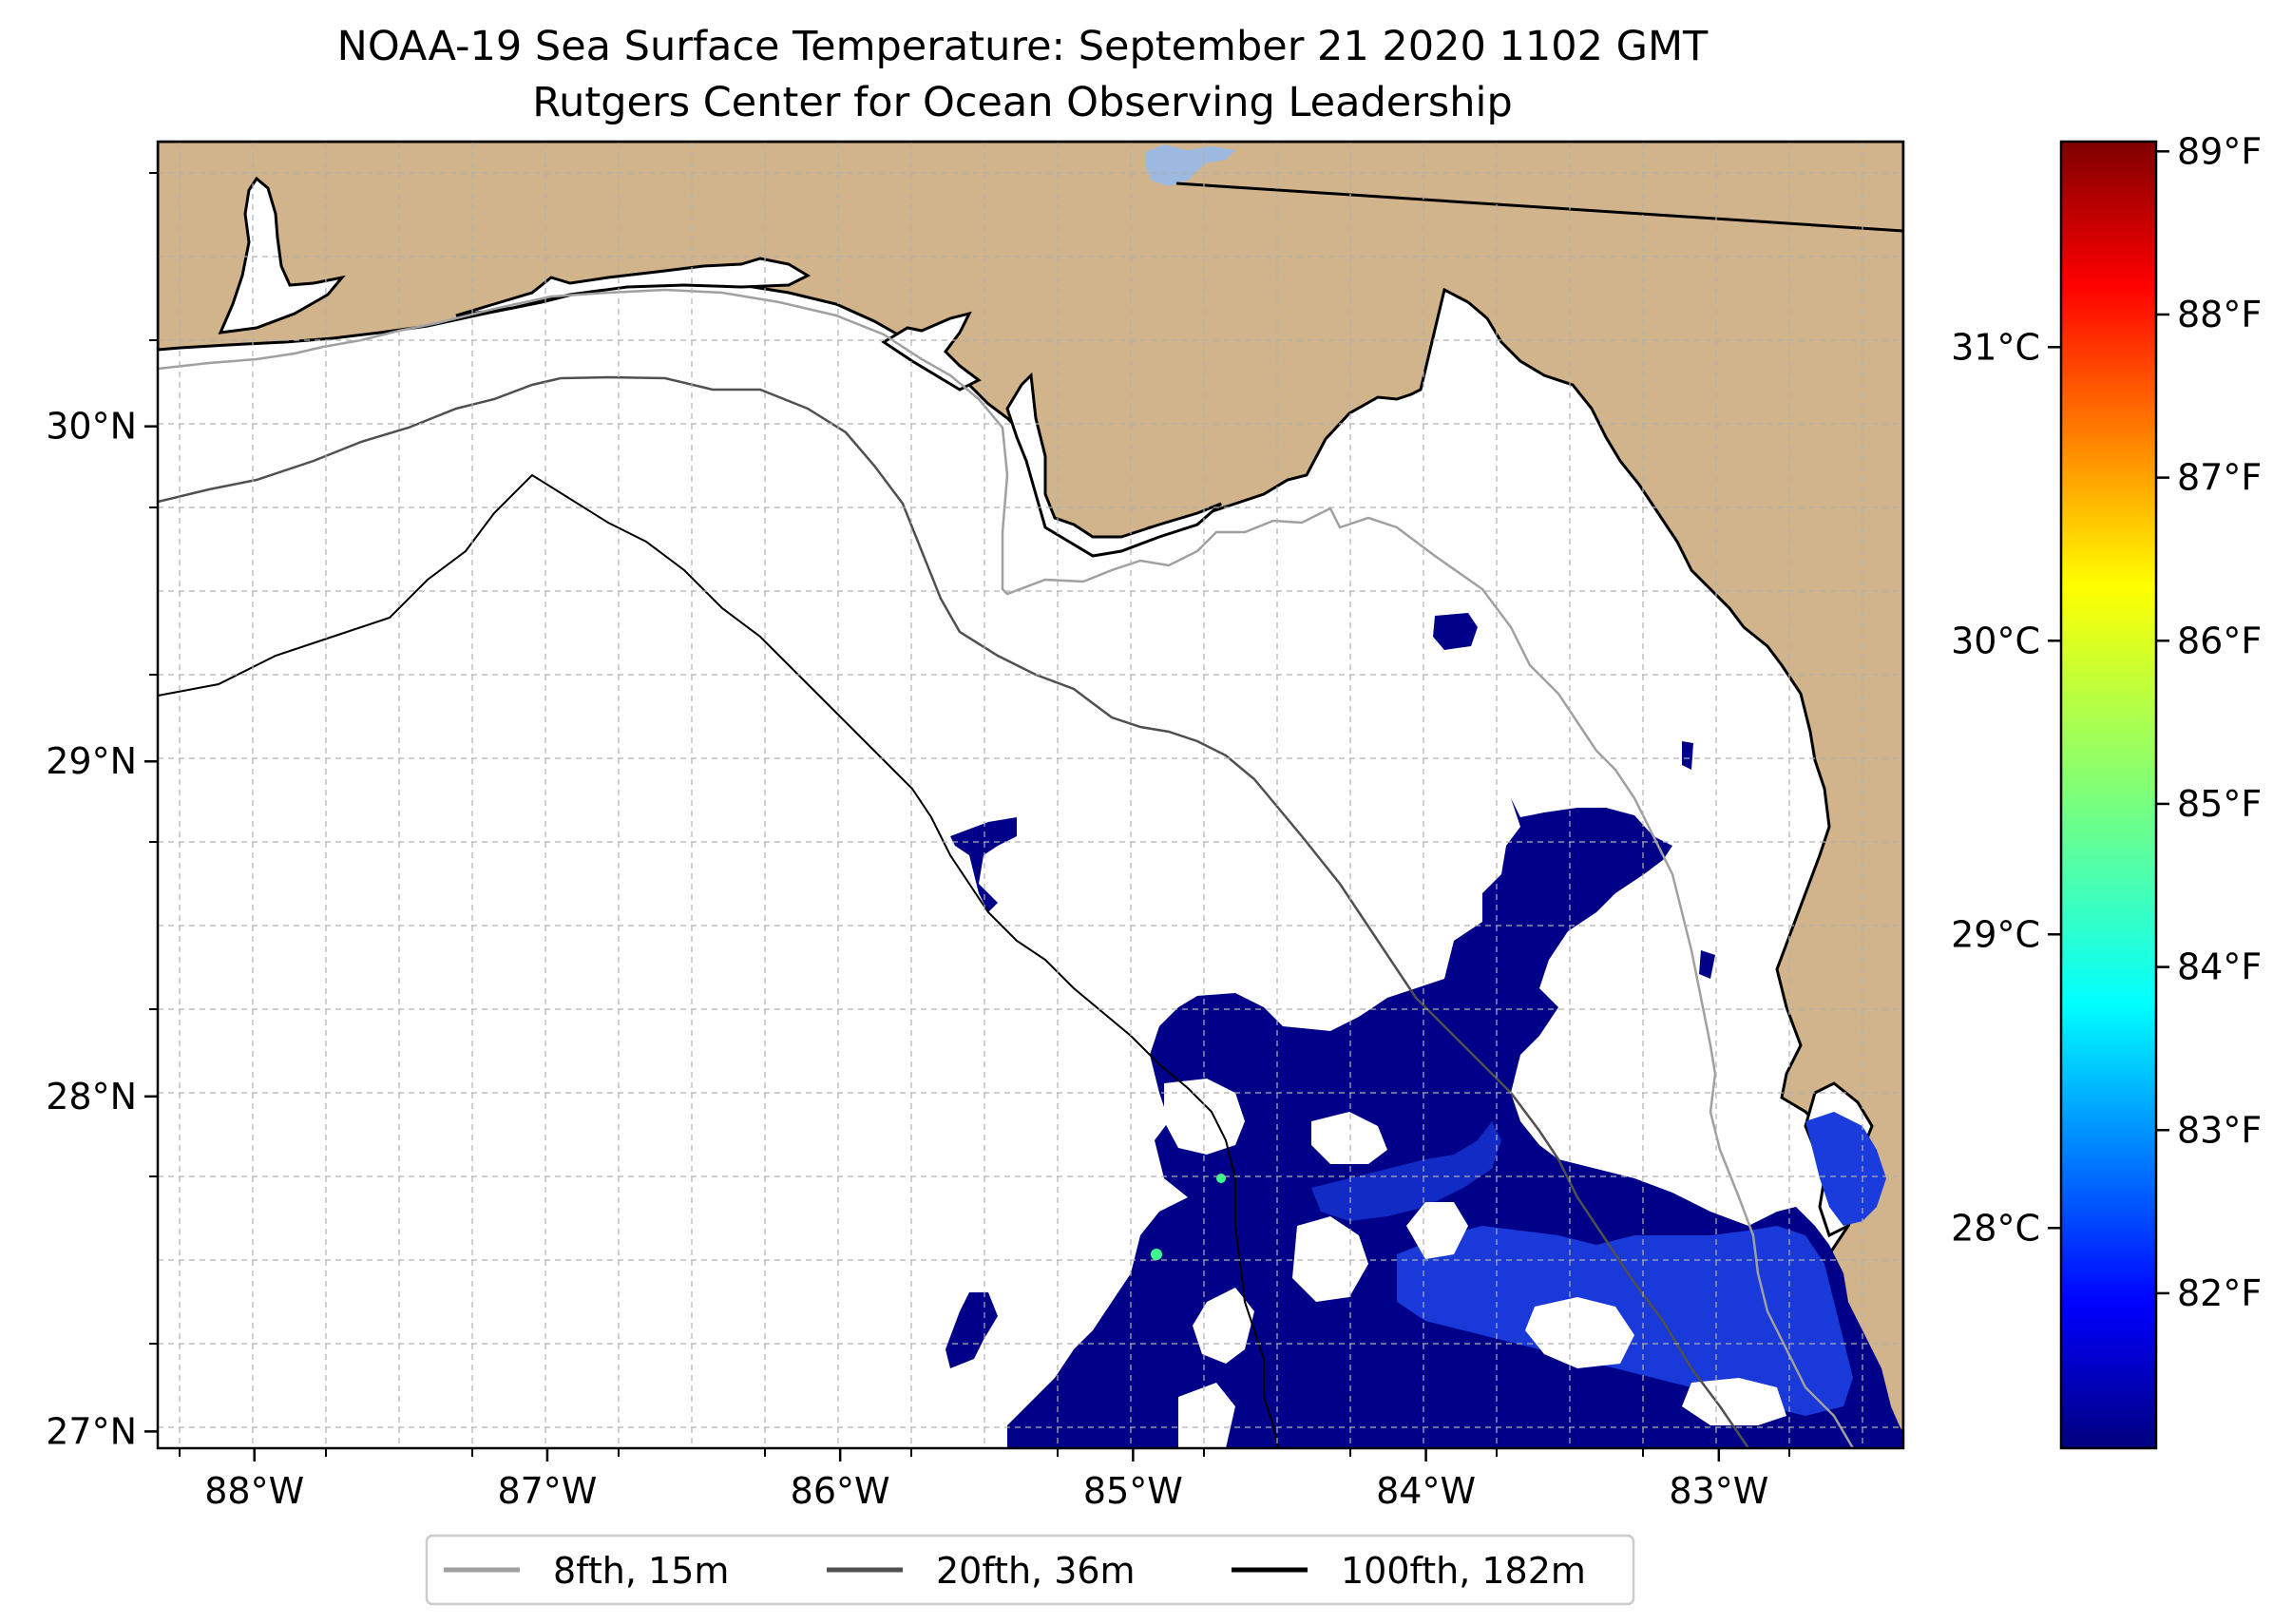  Describe the element at coordinates (1156, 1254) in the screenshot. I see `sst-warm-speck` at that location.